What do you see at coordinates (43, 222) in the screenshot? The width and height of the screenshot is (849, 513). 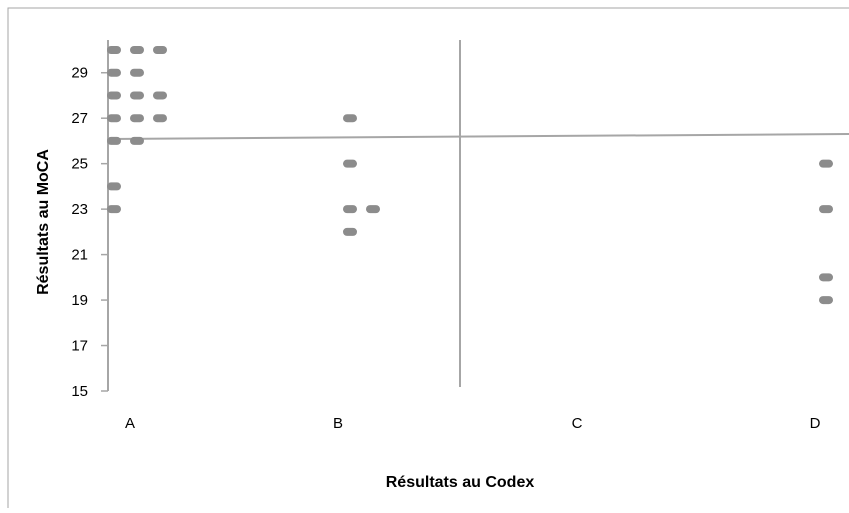 I see `y-axis-title: Résultats au MoCA` at bounding box center [43, 222].